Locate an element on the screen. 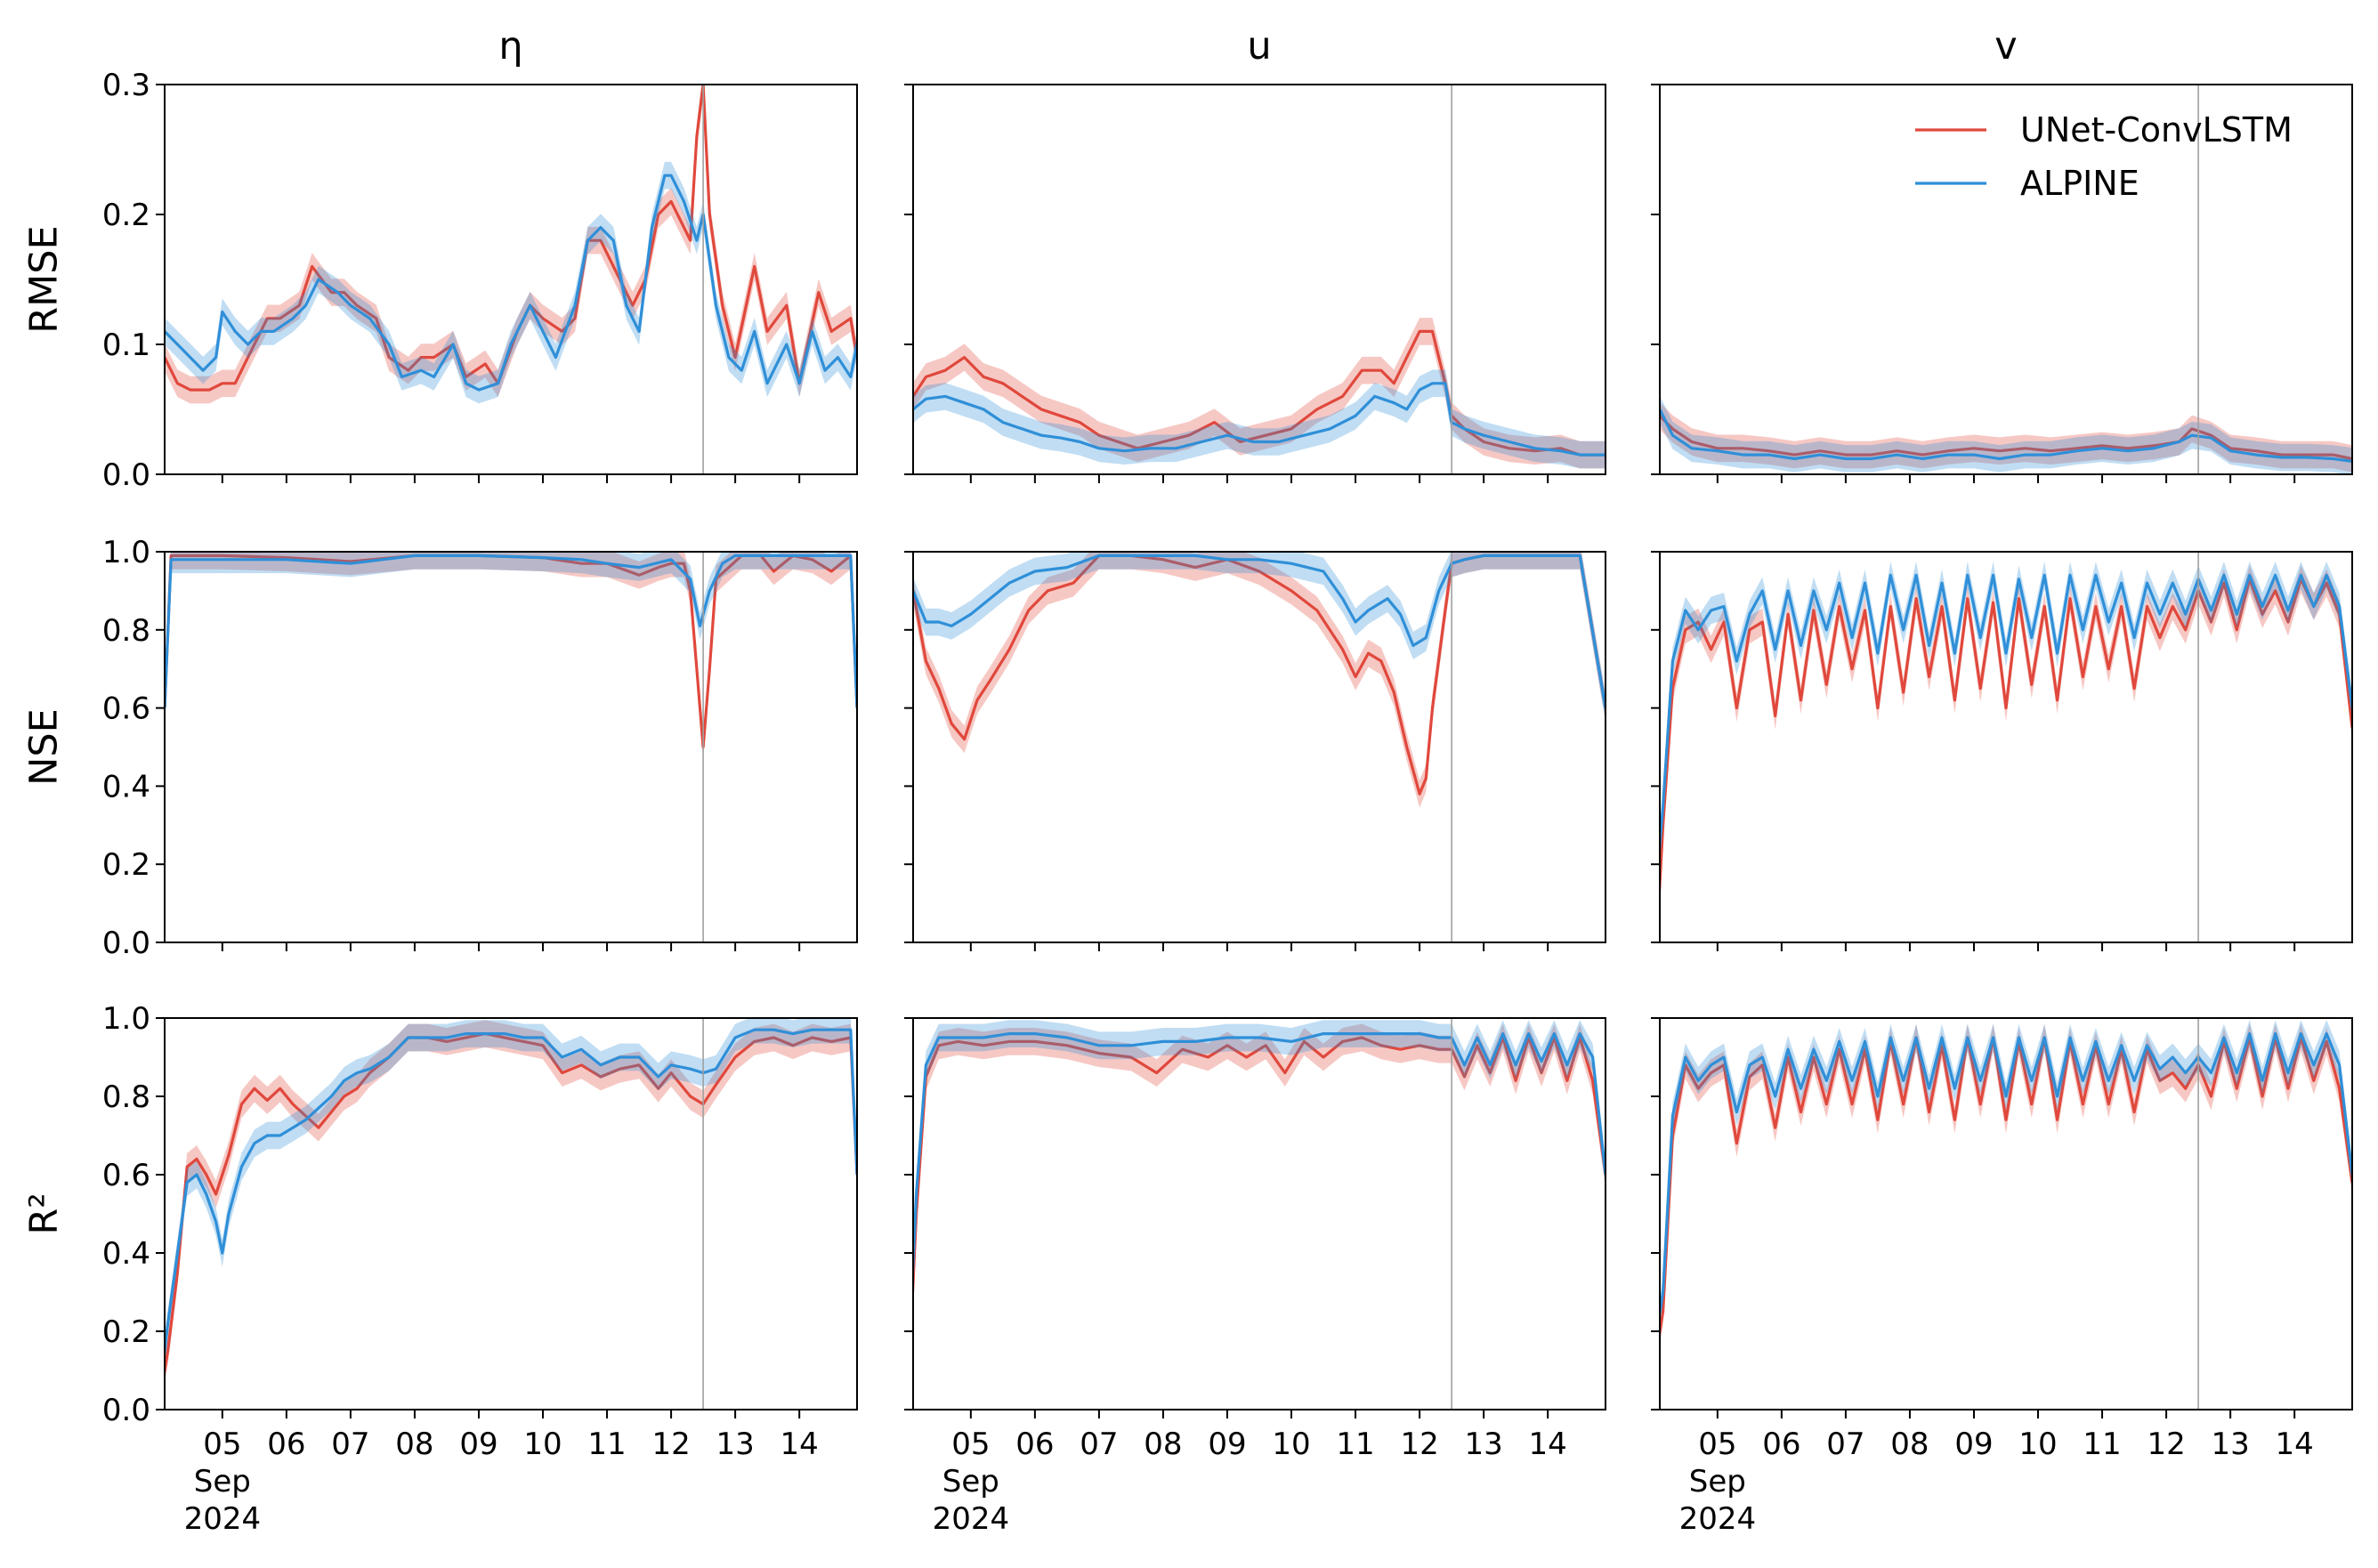 The image size is (2378, 1568). band-r2-u-unet-convlstm is located at coordinates (1259, 1160).